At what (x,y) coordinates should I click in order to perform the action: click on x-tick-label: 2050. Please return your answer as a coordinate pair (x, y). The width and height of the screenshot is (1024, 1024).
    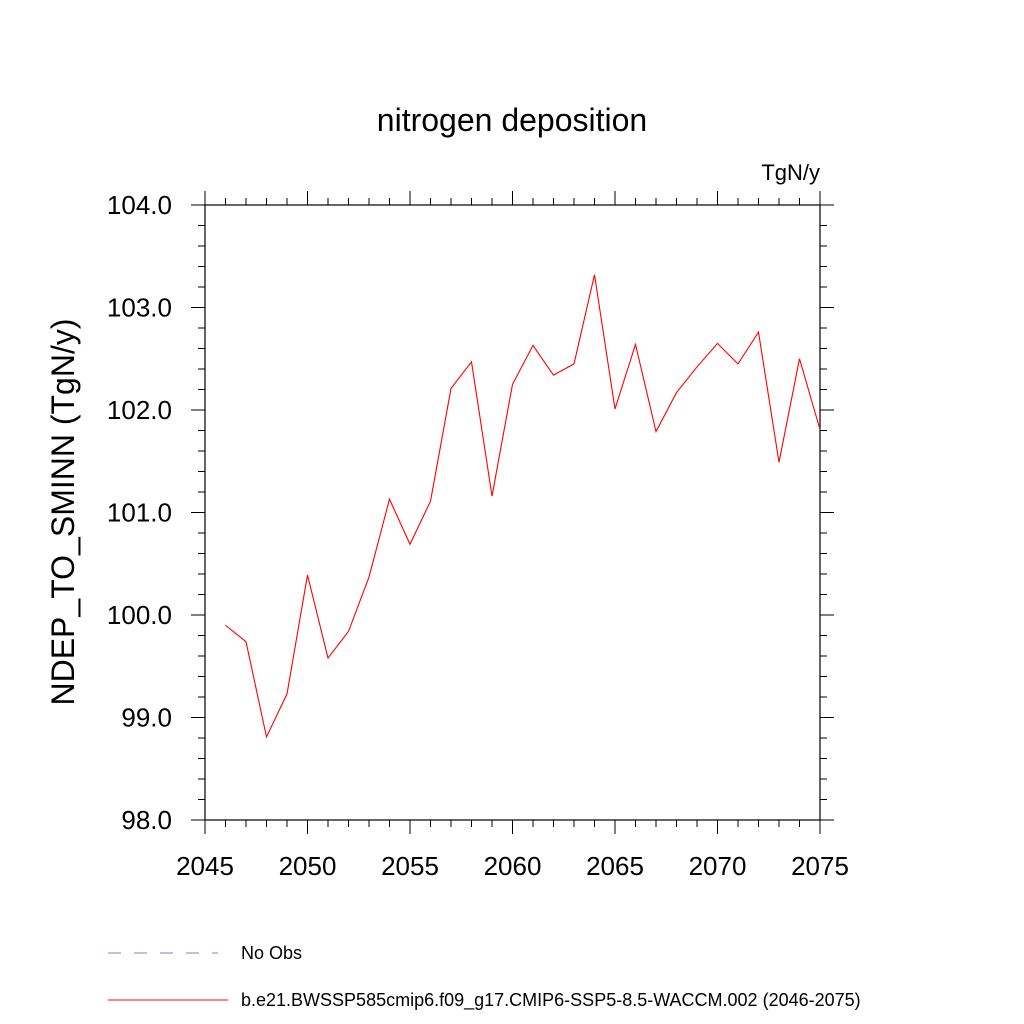
    Looking at the image, I should click on (308, 866).